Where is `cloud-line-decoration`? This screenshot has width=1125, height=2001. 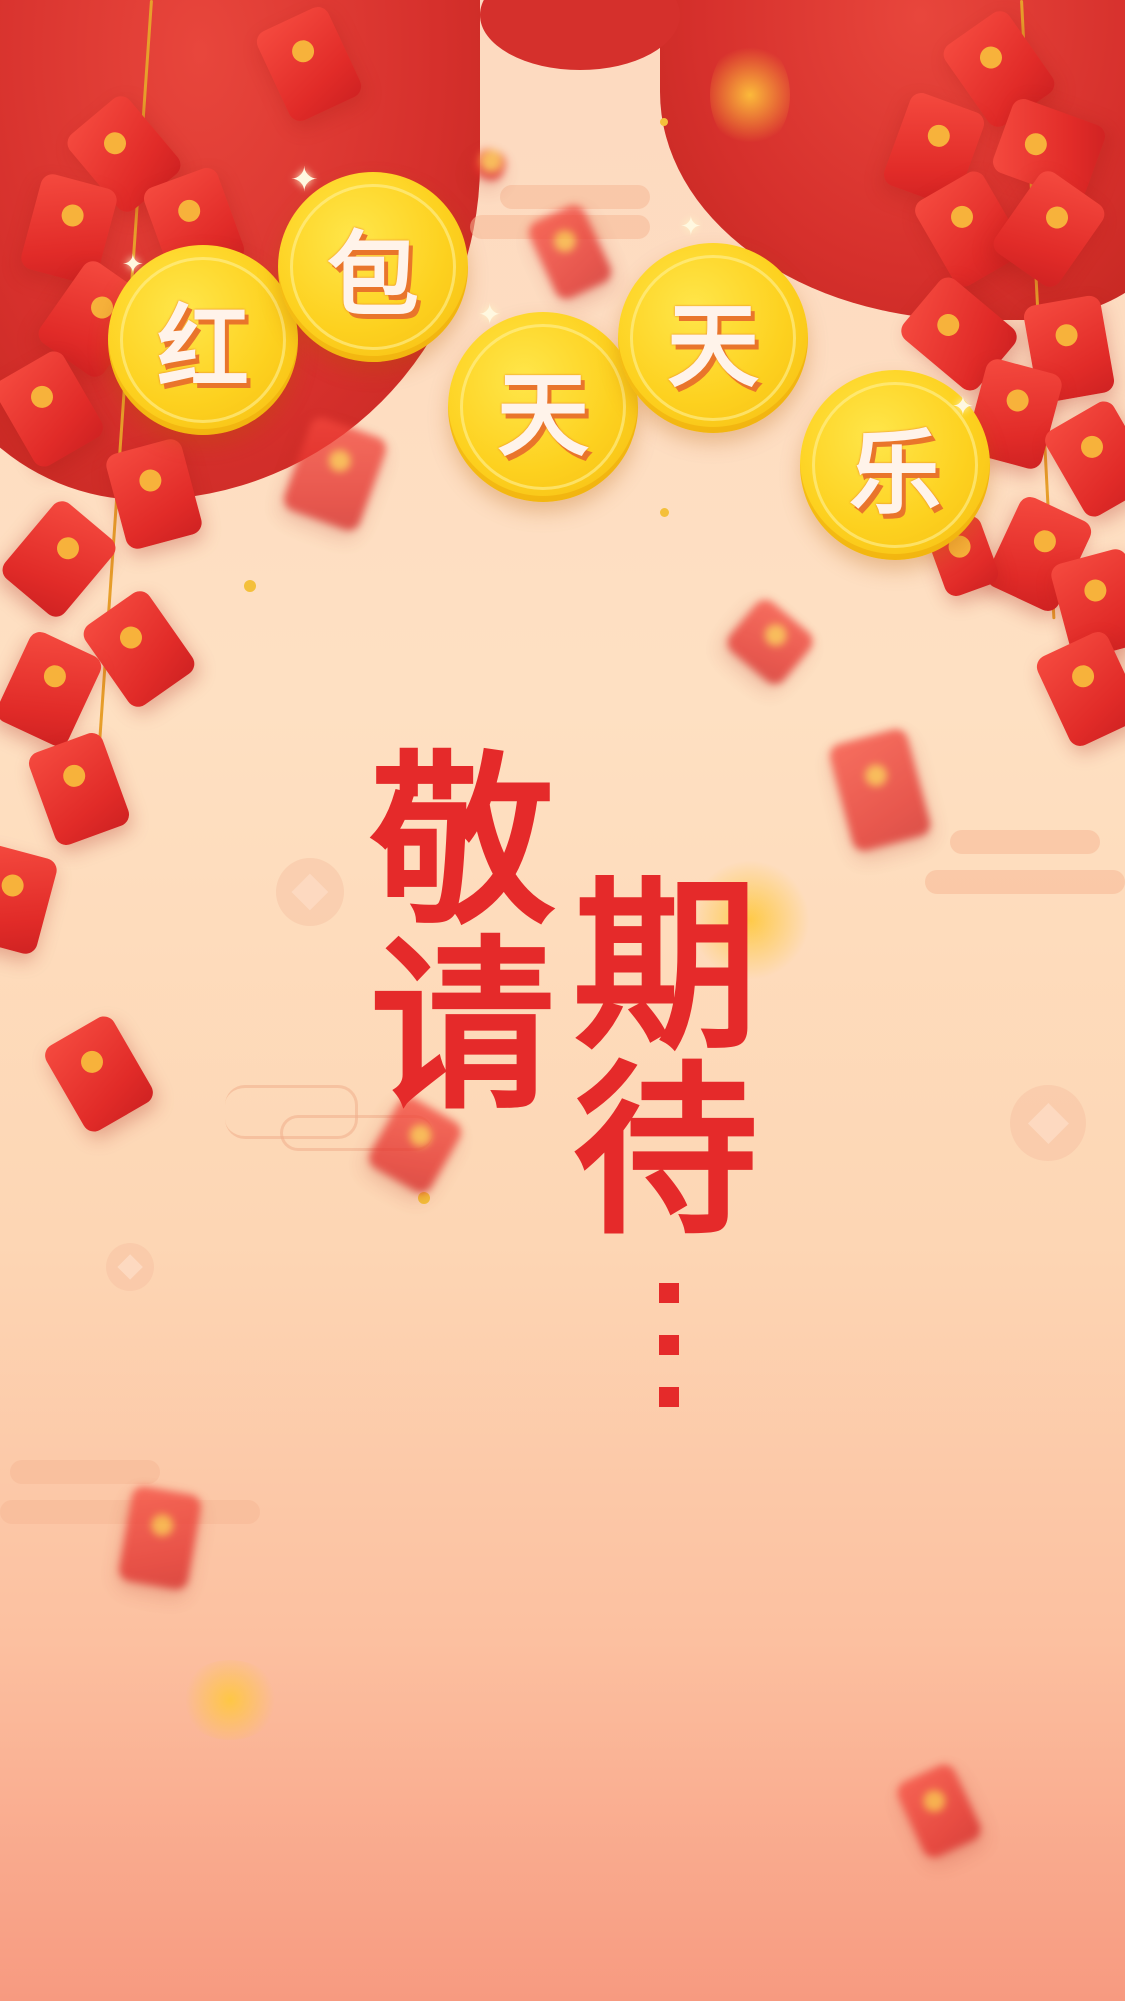 cloud-line-decoration is located at coordinates (356, 1133).